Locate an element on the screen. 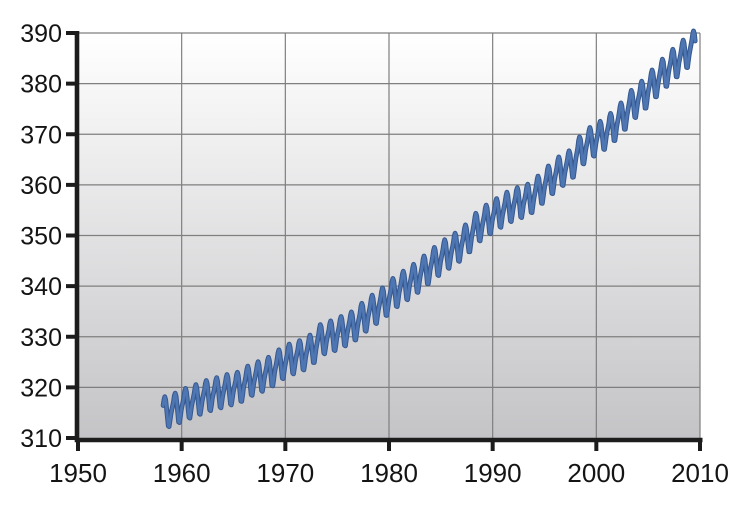  y-tick-label-350: 350 is located at coordinates (41, 237).